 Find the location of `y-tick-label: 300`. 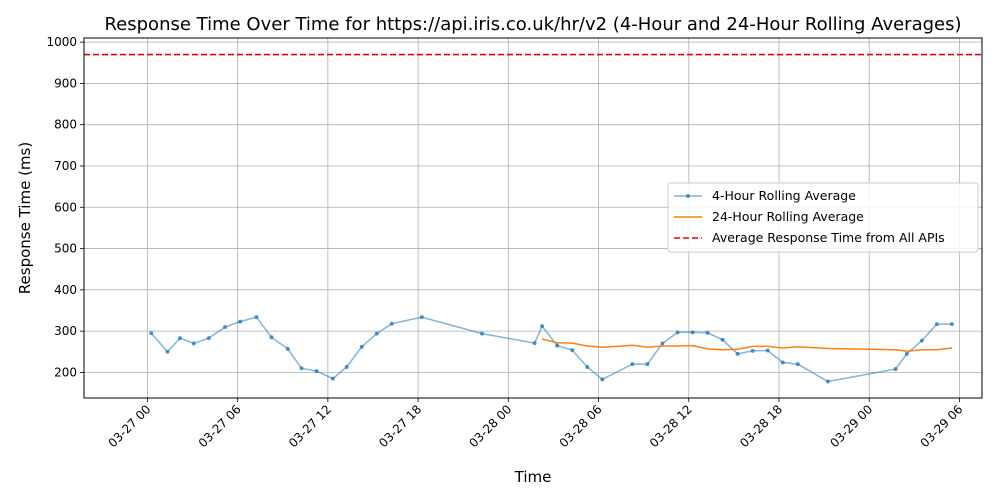

y-tick-label: 300 is located at coordinates (65, 331).